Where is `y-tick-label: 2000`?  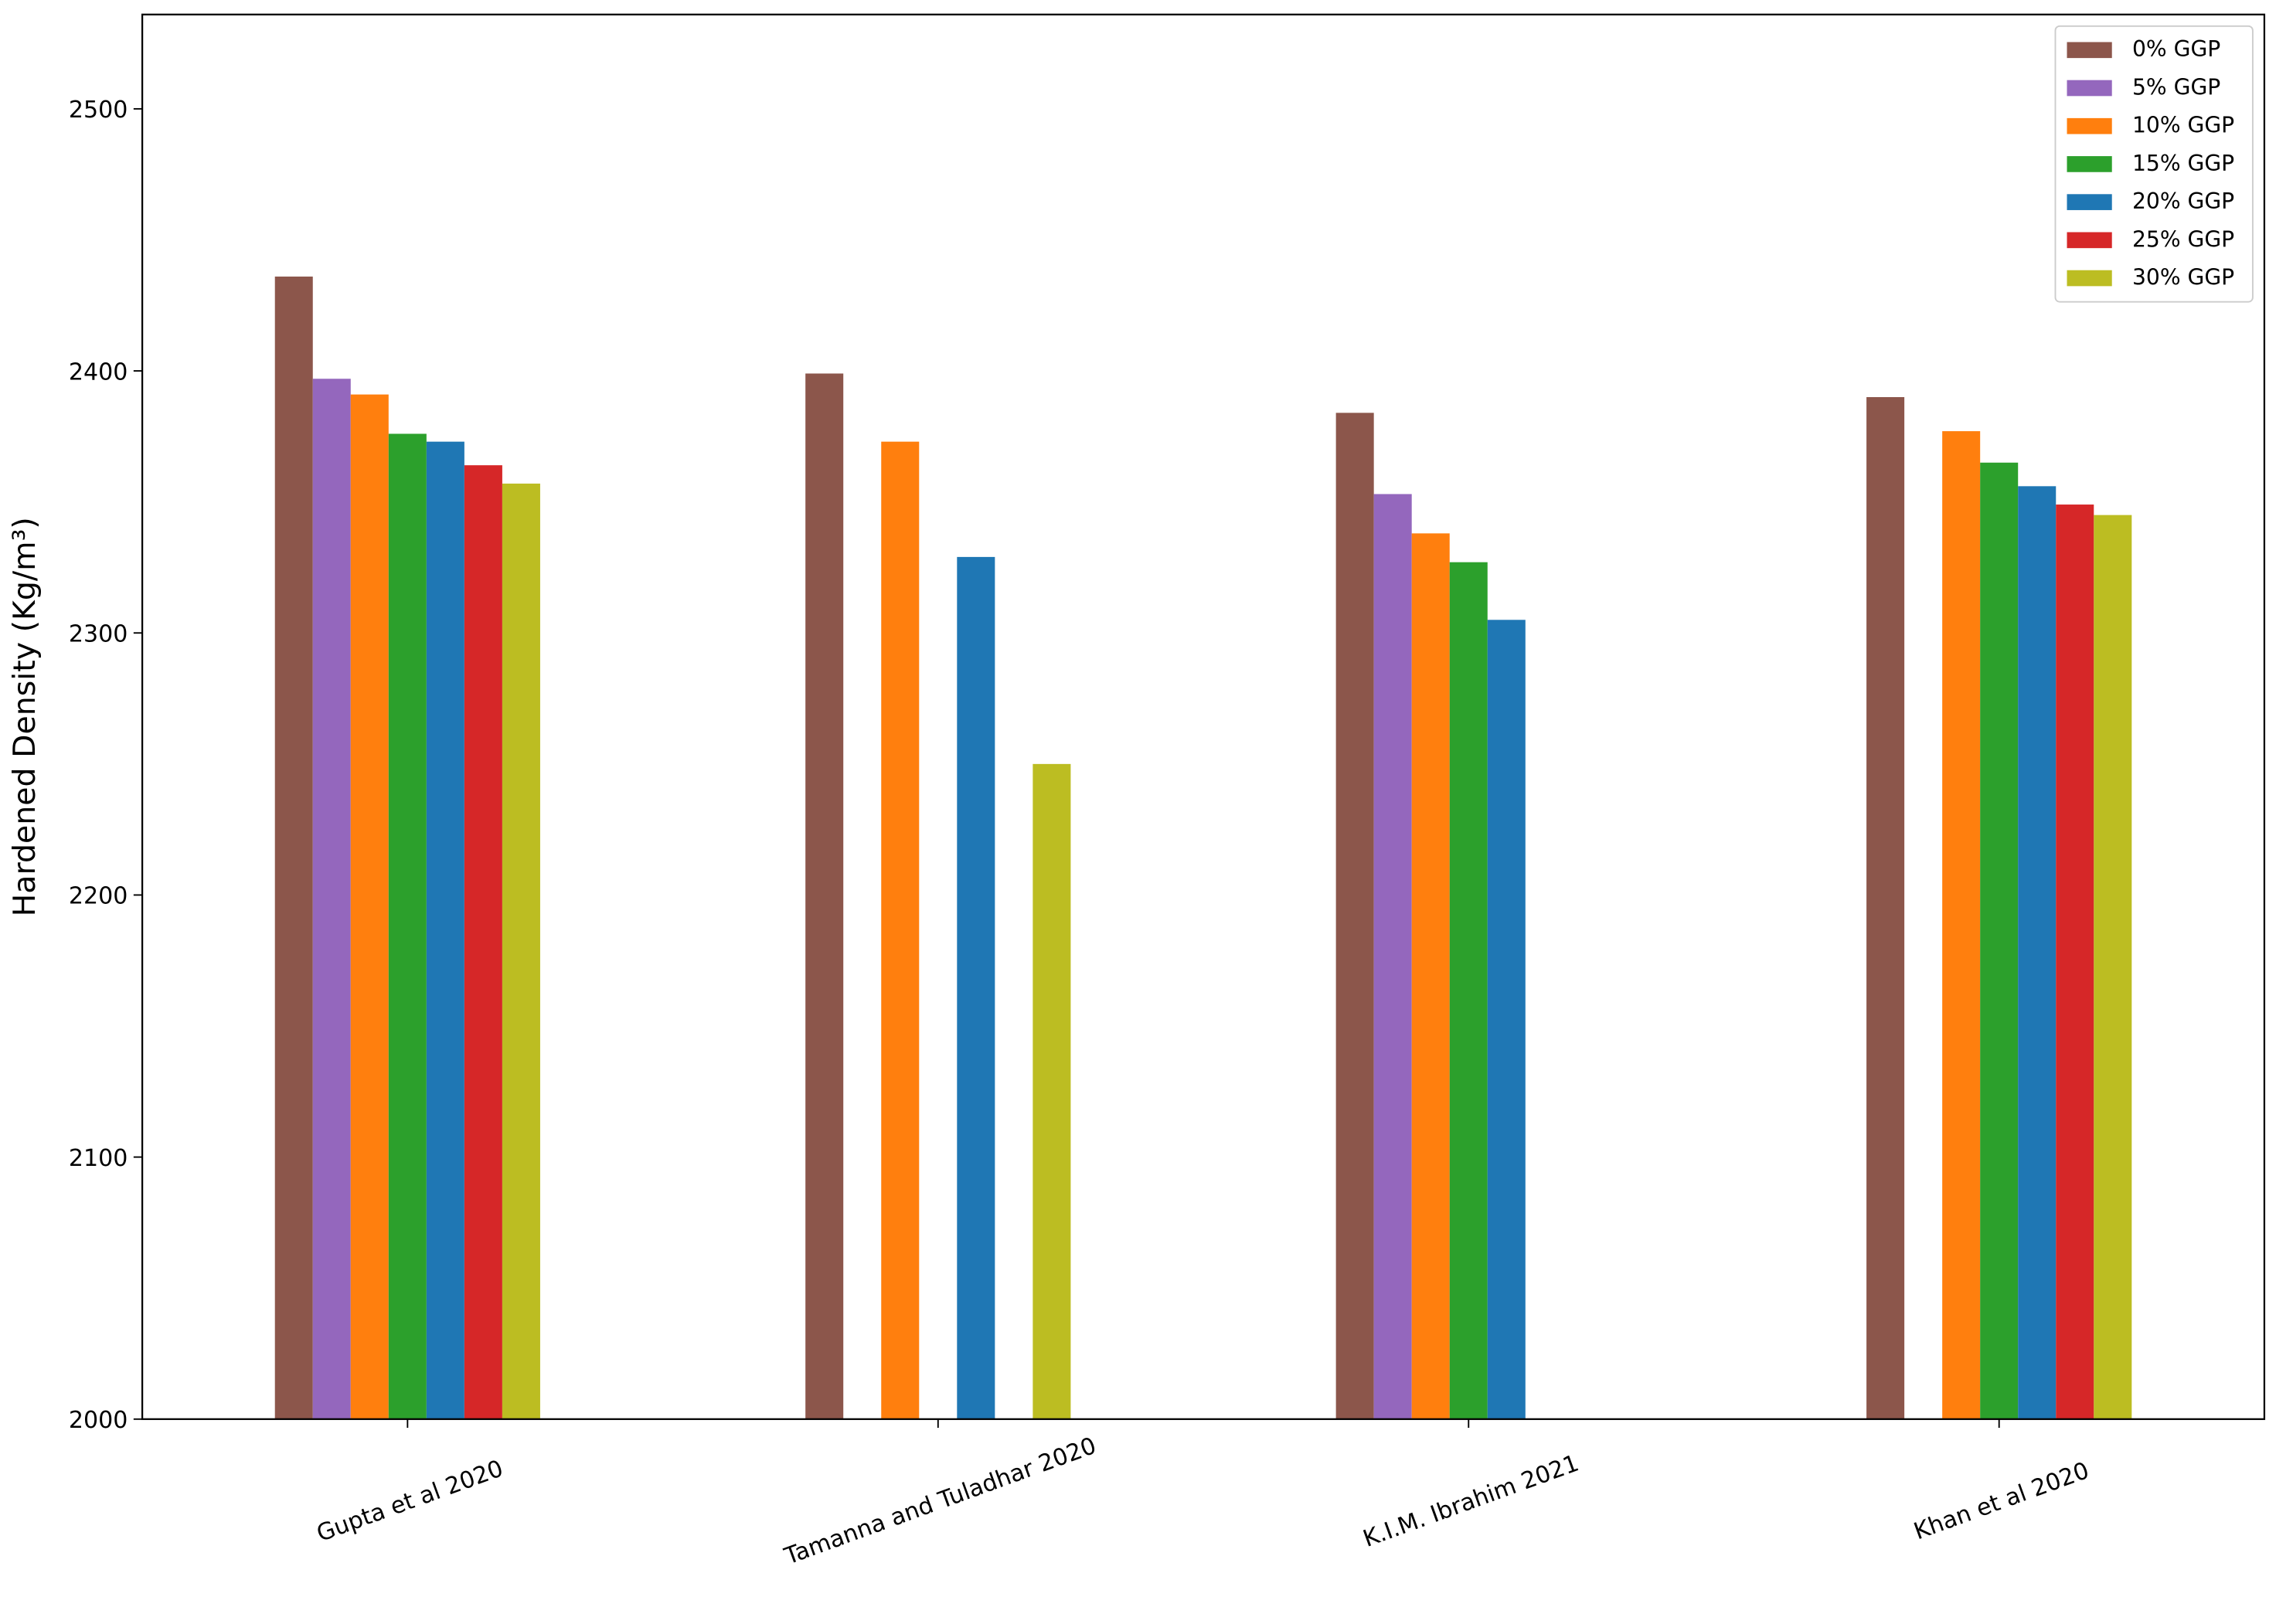
y-tick-label: 2000 is located at coordinates (98, 1421).